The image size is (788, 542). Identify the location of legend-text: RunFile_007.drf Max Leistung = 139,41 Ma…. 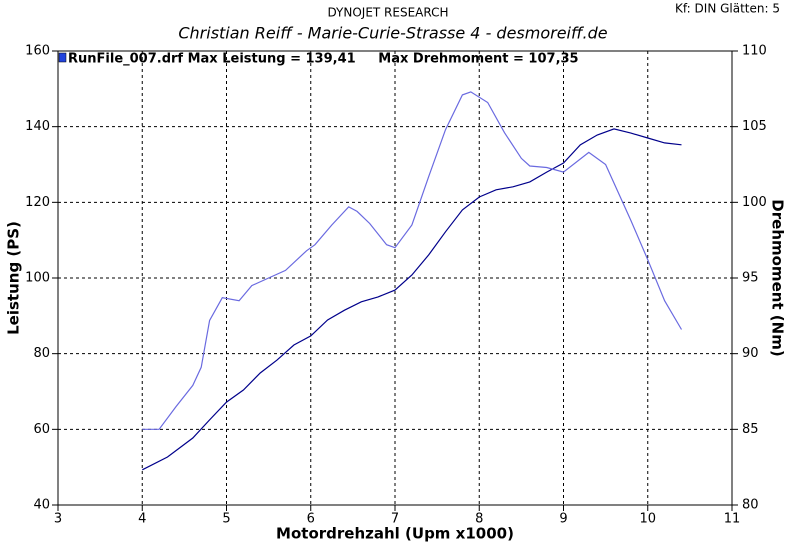
(323, 59).